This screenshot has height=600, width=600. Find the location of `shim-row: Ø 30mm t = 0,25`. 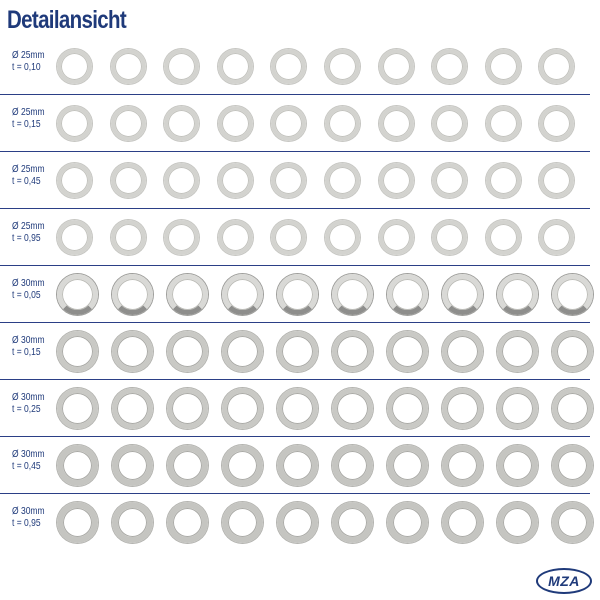

shim-row: Ø 30mm t = 0,25 is located at coordinates (296, 408).